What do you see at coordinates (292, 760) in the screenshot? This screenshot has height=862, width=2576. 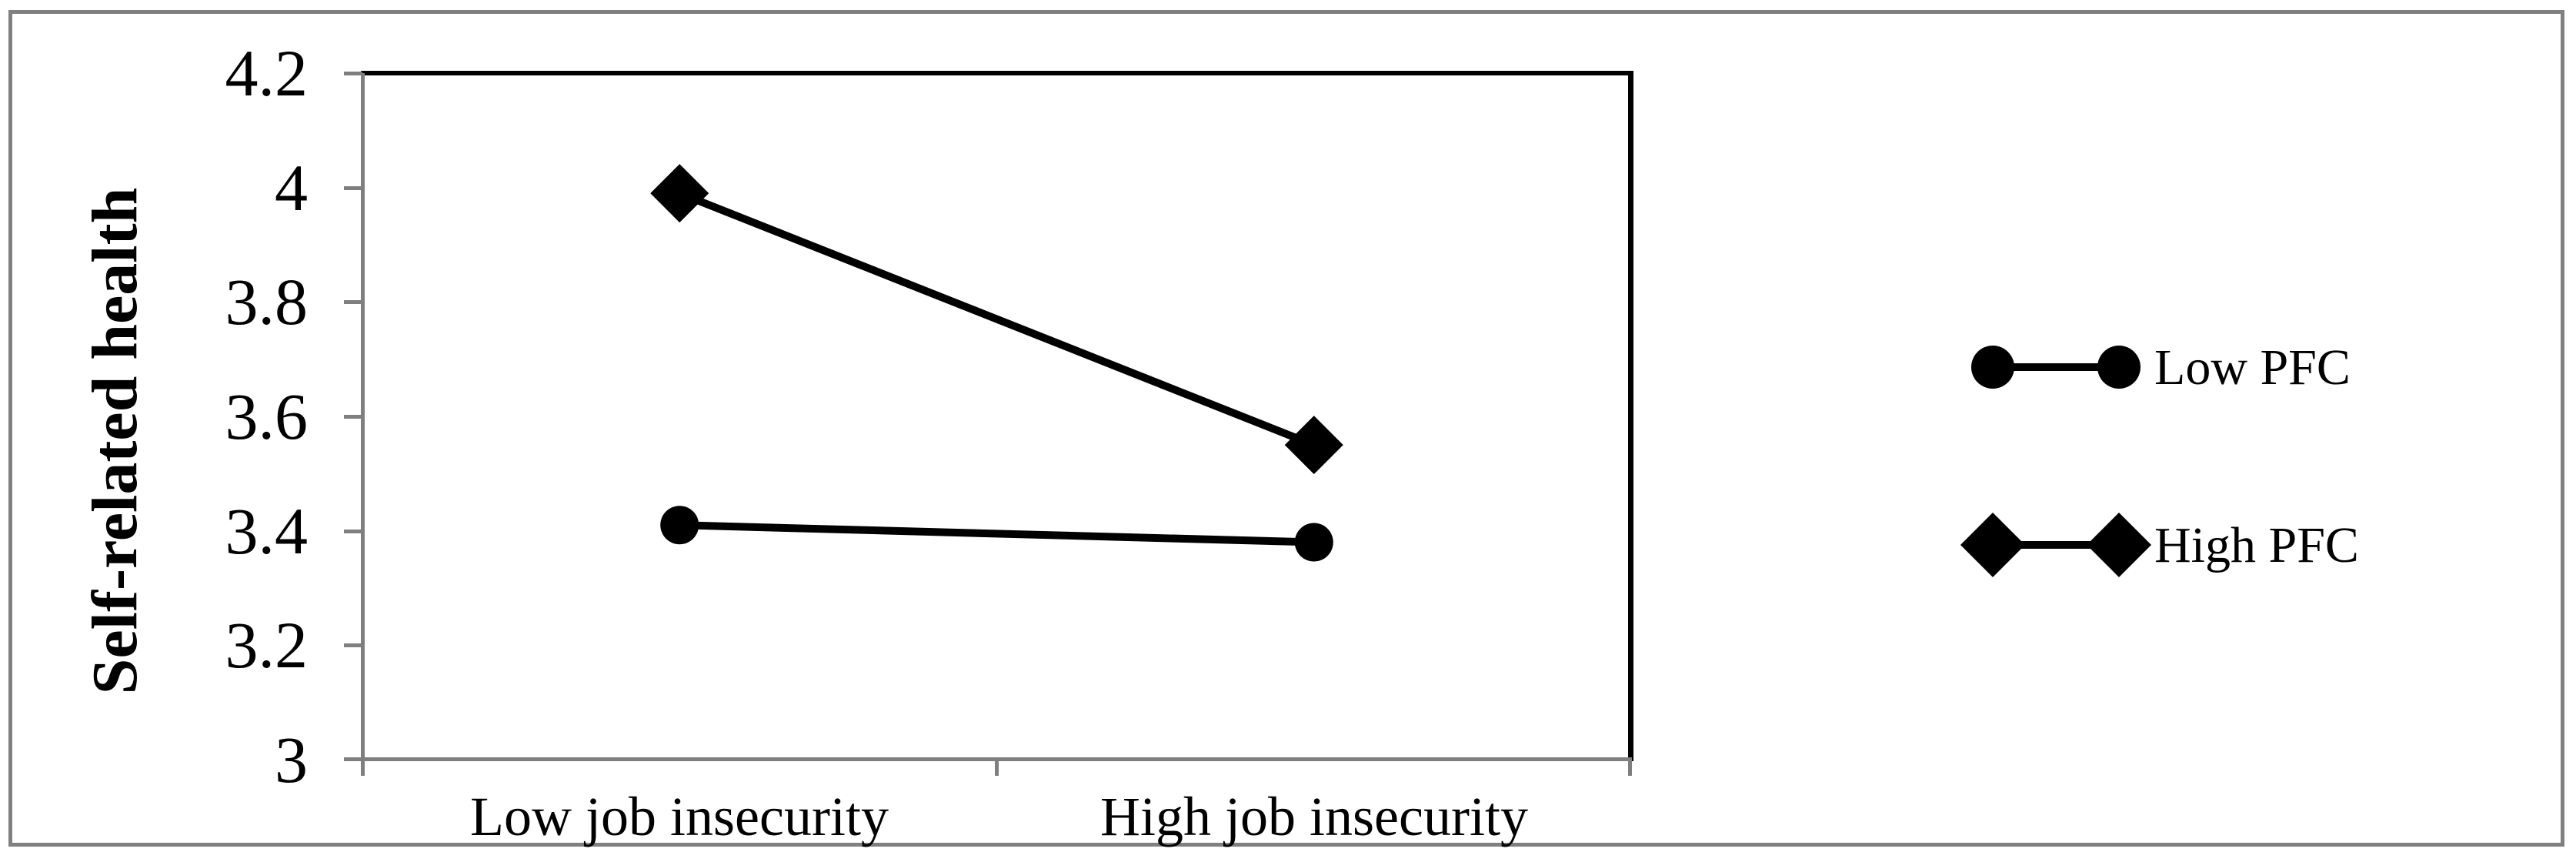 I see `y-tick-label: 3` at bounding box center [292, 760].